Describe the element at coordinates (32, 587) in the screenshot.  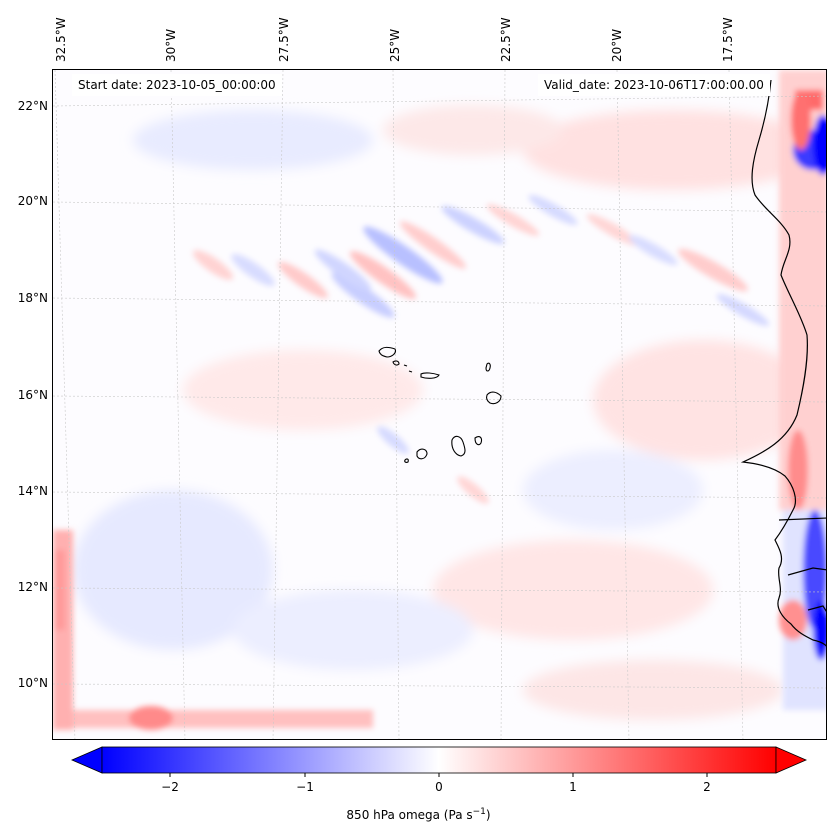
I see `lat-label: 12°N` at that location.